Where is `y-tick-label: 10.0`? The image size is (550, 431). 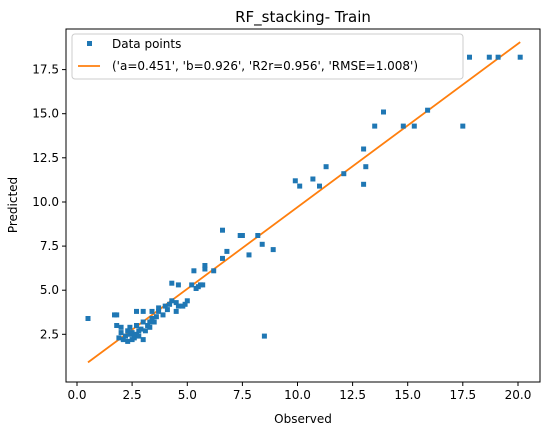
y-tick-label: 10.0 is located at coordinates (45, 202).